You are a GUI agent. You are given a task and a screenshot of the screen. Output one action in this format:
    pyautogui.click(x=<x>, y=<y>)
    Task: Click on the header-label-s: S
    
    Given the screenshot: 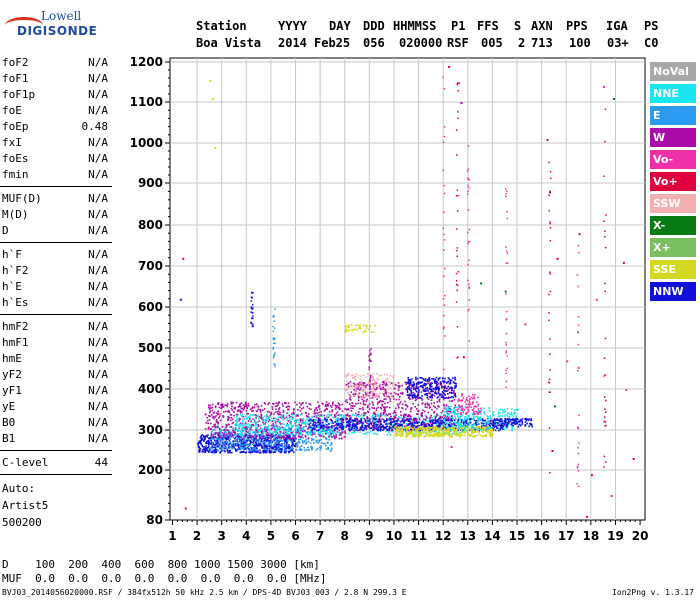 What is the action you would take?
    pyautogui.click(x=518, y=26)
    